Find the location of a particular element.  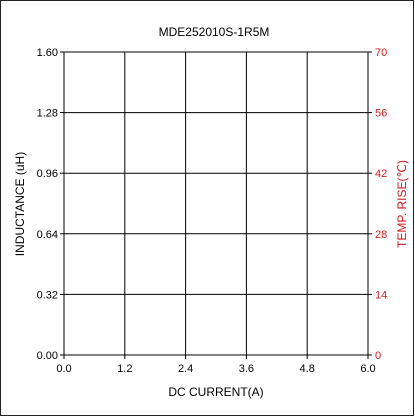

y-left-tick-label: 0.96 is located at coordinates (47, 174).